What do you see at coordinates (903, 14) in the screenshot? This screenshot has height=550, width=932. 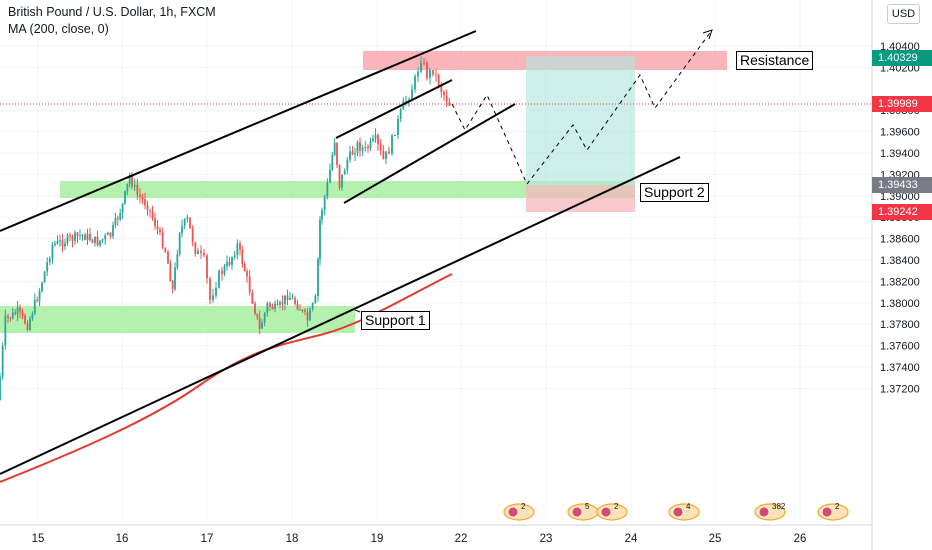 I see `currency-button: USD` at bounding box center [903, 14].